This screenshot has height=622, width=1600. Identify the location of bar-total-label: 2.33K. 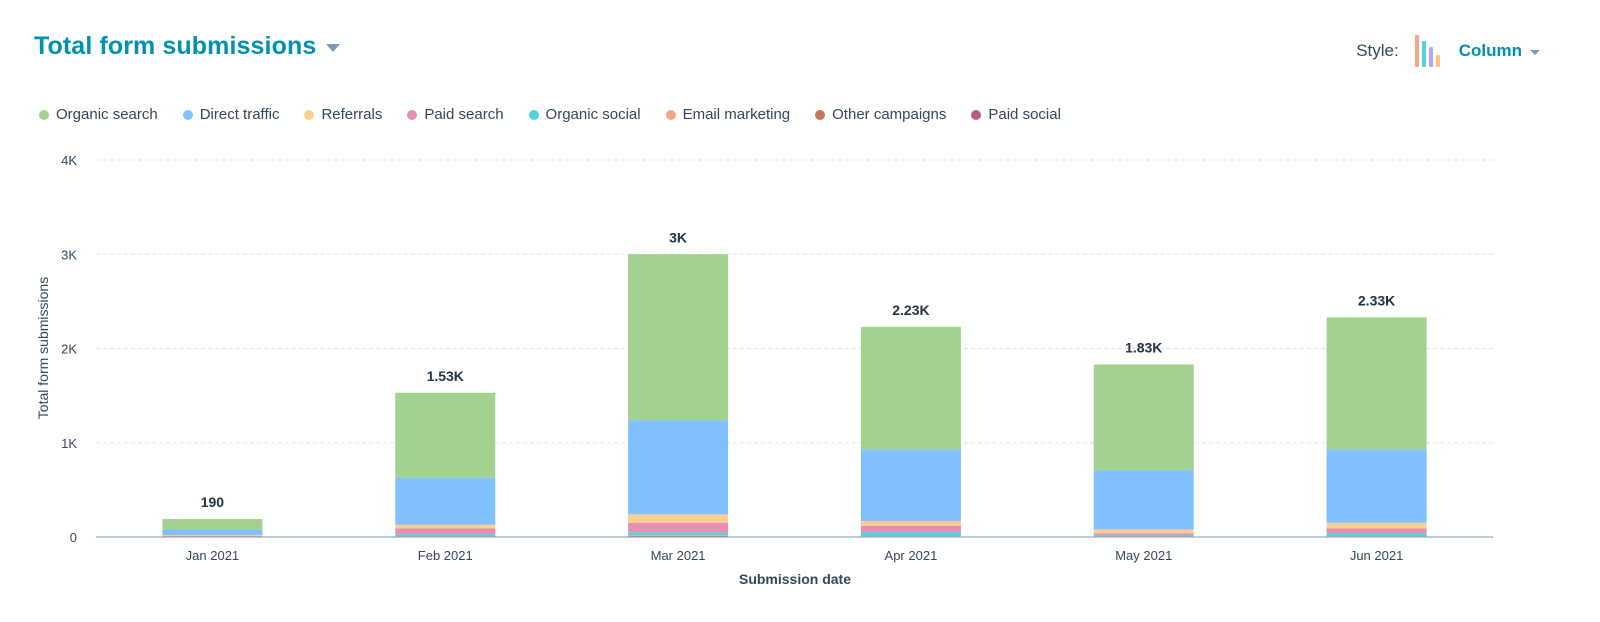
(1376, 300).